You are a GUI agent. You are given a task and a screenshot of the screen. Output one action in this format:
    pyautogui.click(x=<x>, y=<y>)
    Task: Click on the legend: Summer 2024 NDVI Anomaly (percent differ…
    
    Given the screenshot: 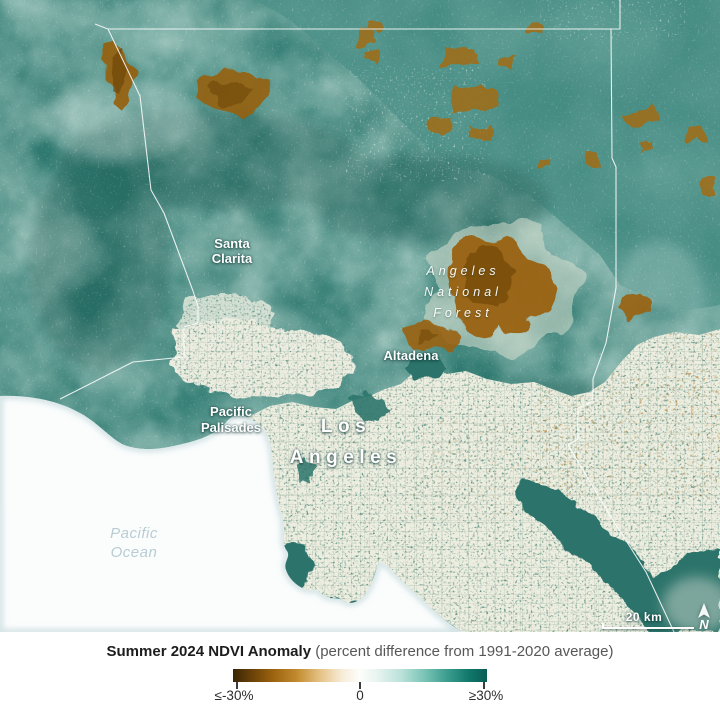 What is the action you would take?
    pyautogui.click(x=360, y=670)
    